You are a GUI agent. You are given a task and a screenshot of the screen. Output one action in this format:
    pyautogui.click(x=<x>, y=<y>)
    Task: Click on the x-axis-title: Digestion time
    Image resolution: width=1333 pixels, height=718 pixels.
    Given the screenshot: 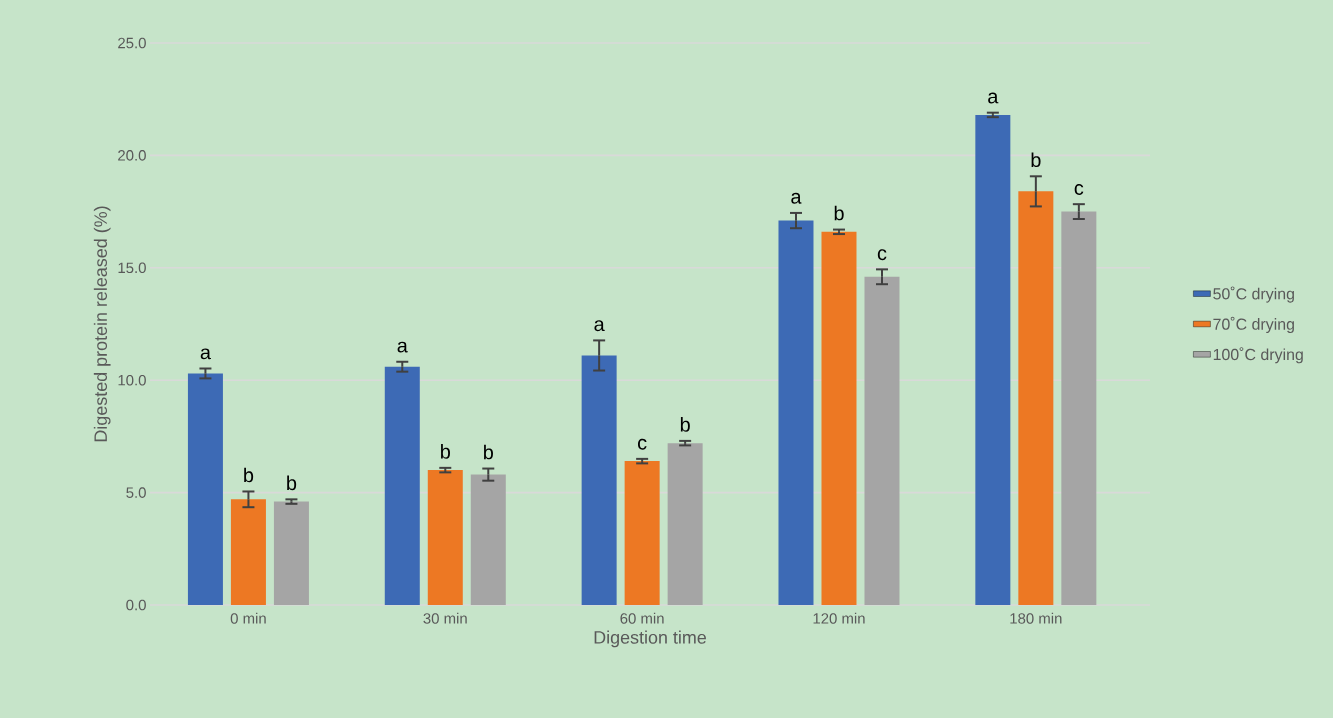 What is the action you would take?
    pyautogui.click(x=650, y=639)
    